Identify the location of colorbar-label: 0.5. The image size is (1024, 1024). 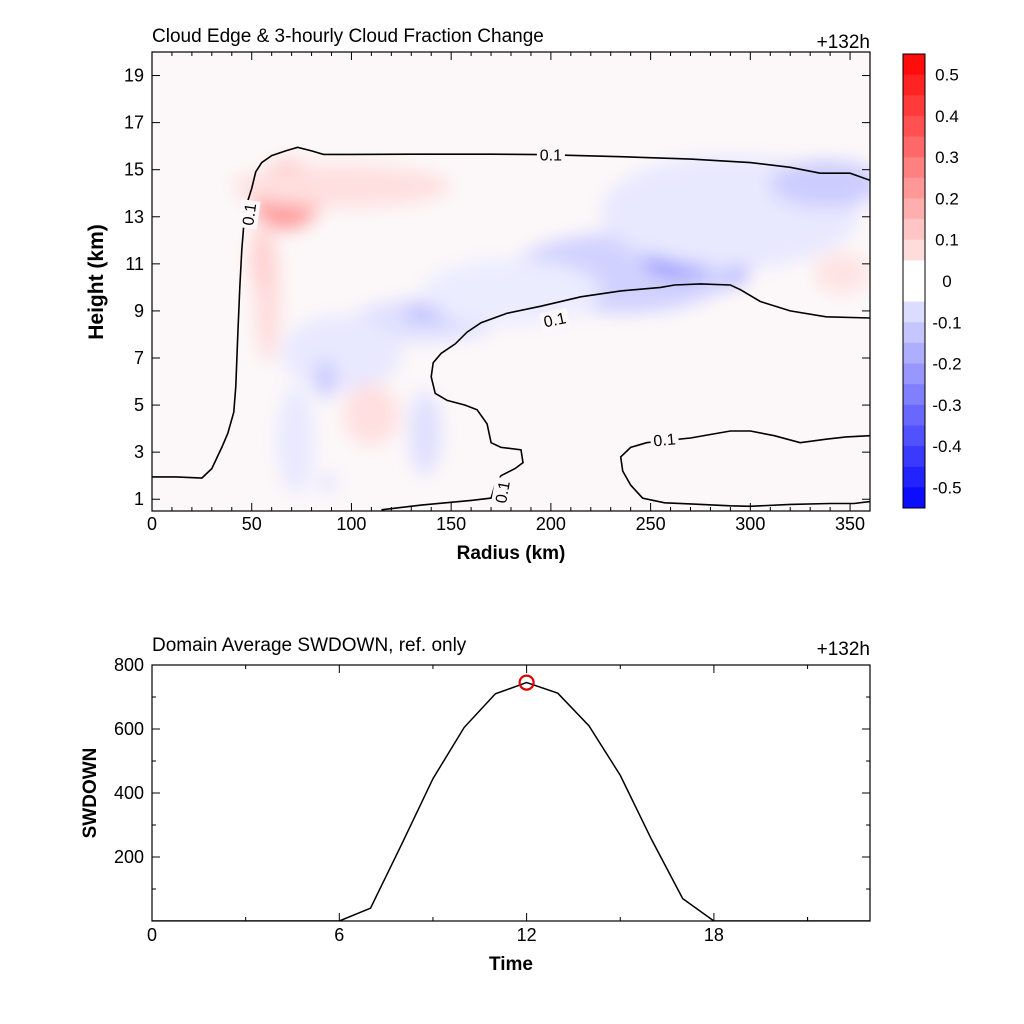
(947, 75).